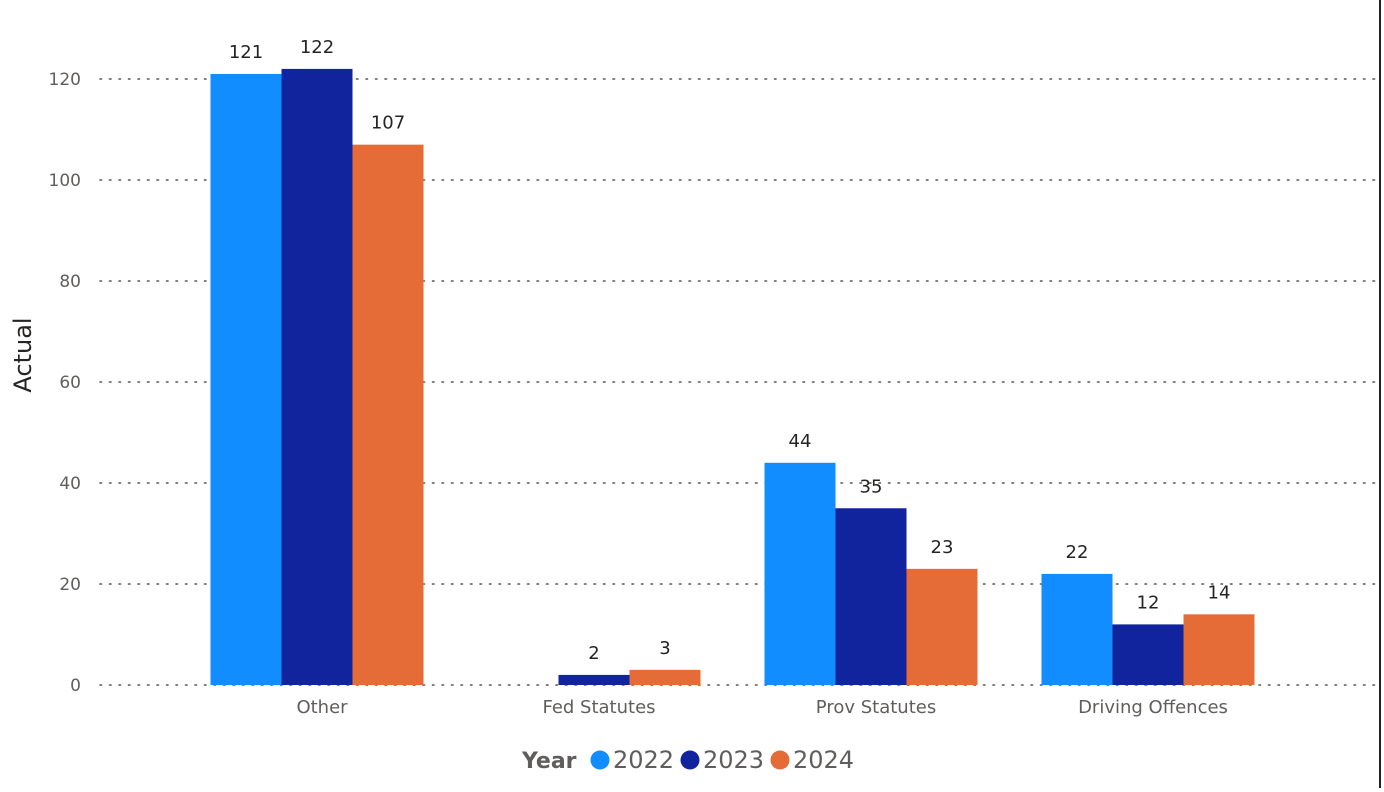 This screenshot has width=1384, height=792. Describe the element at coordinates (733, 760) in the screenshot. I see `legend-item-2023: 2023` at that location.